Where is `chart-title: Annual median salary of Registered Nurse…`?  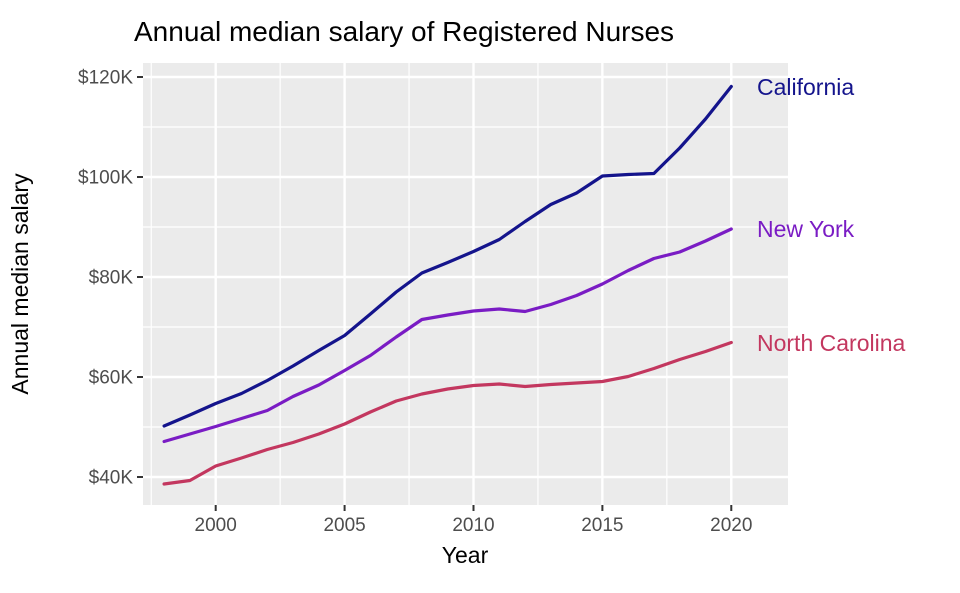
chart-title: Annual median salary of Registered Nurse… is located at coordinates (404, 31).